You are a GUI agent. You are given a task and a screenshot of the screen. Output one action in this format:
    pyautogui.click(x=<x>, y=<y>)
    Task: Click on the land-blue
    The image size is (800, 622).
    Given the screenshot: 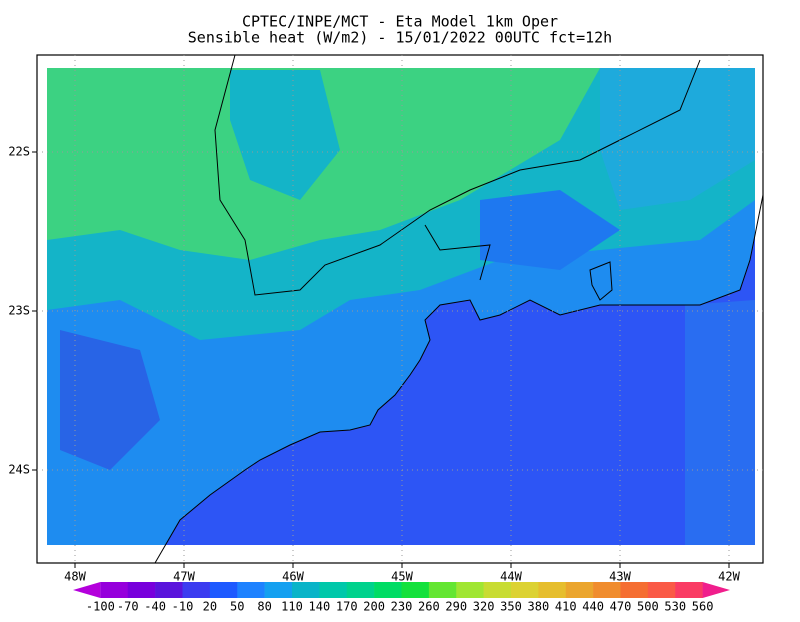 What is the action you would take?
    pyautogui.click(x=550, y=230)
    